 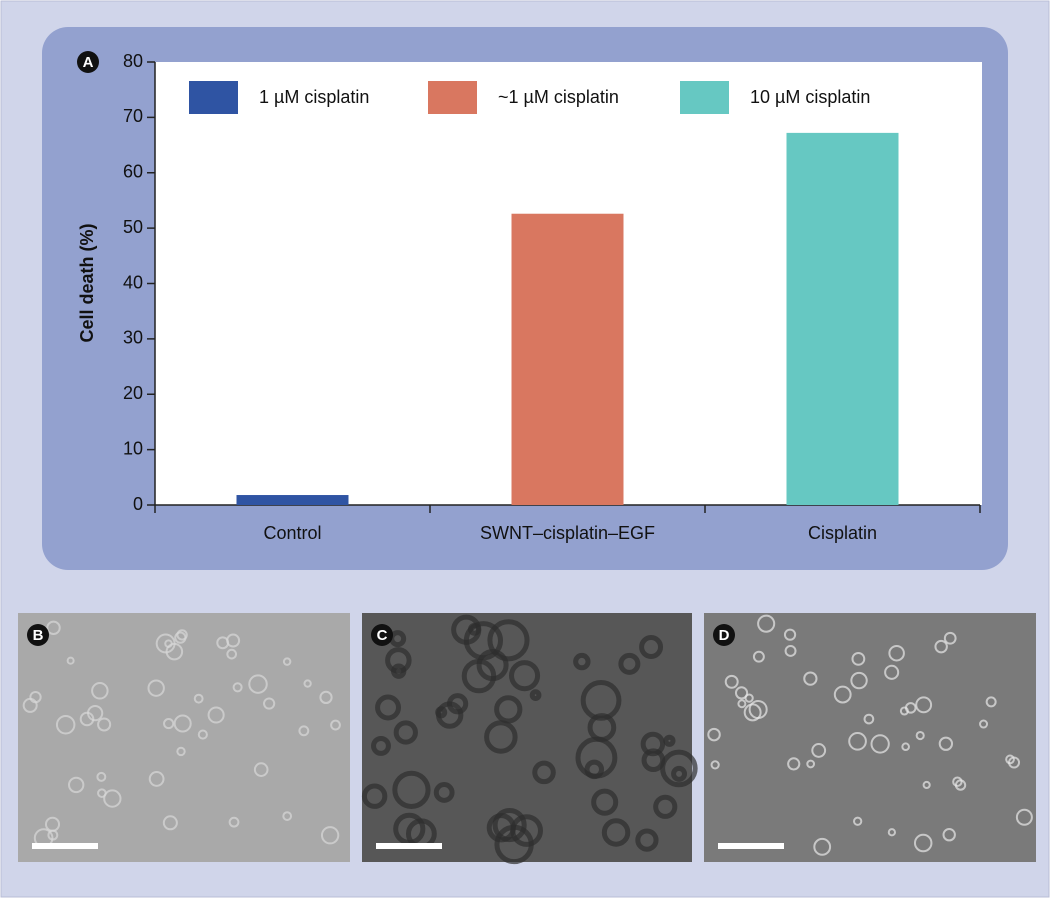 What do you see at coordinates (87, 282) in the screenshot?
I see `y-axis-label: Cell death (%)` at bounding box center [87, 282].